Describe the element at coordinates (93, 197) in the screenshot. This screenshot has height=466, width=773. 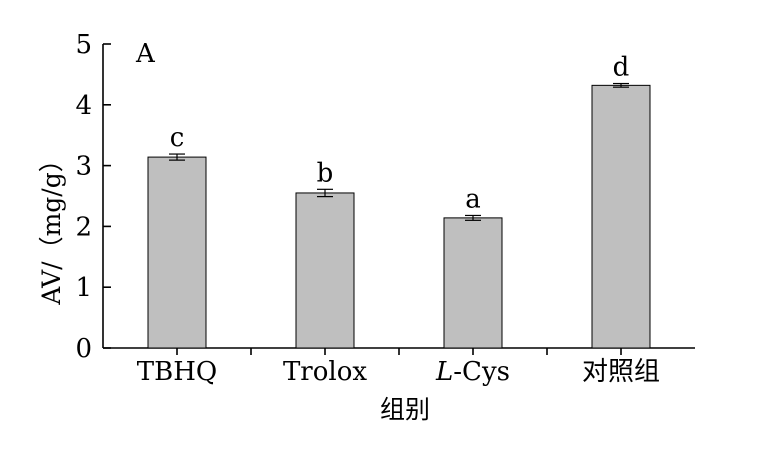
I see `y-ticks: 0 1 2 3 4 5` at that location.